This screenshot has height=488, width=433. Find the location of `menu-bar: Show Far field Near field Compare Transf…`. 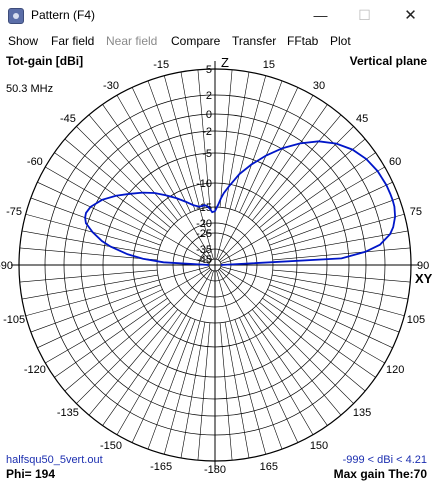

menu-bar: Show Far field Near field Compare Transf… is located at coordinates (216, 41).